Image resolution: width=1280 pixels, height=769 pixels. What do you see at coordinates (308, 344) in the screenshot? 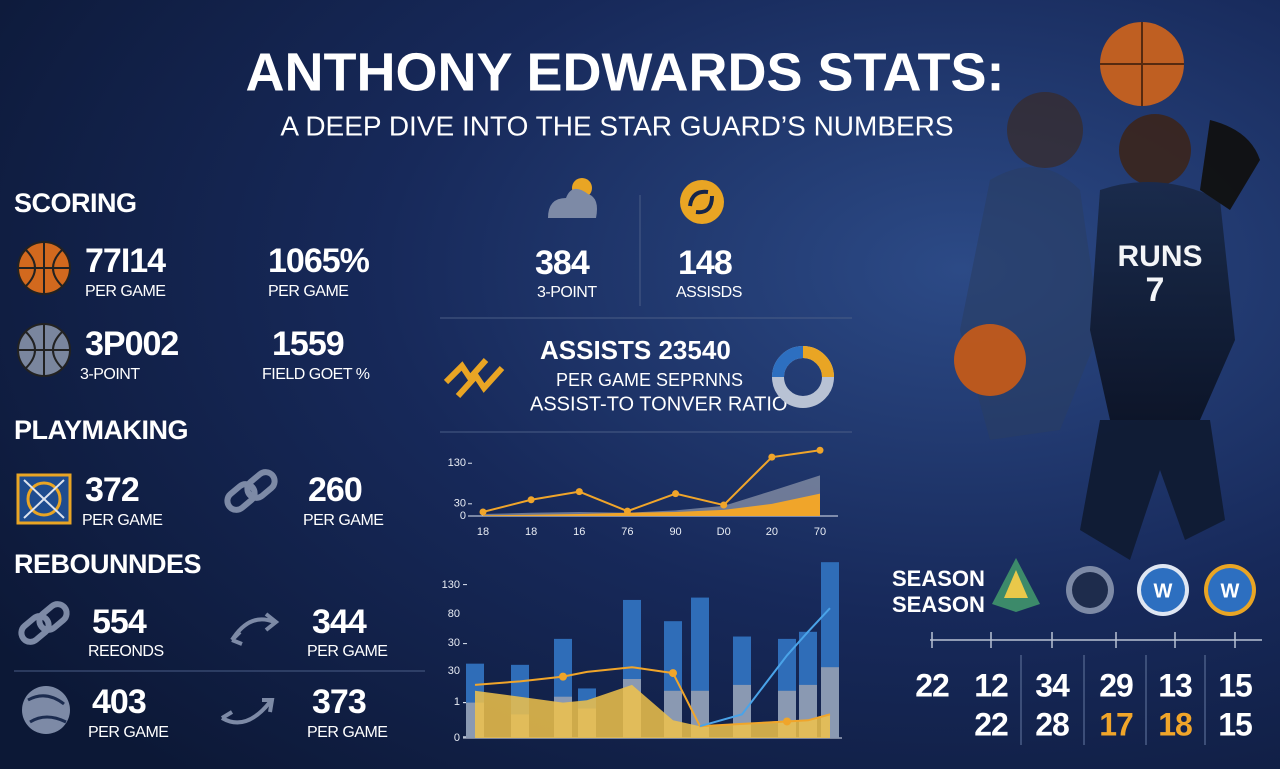
I see `stat-value: 1559` at bounding box center [308, 344].